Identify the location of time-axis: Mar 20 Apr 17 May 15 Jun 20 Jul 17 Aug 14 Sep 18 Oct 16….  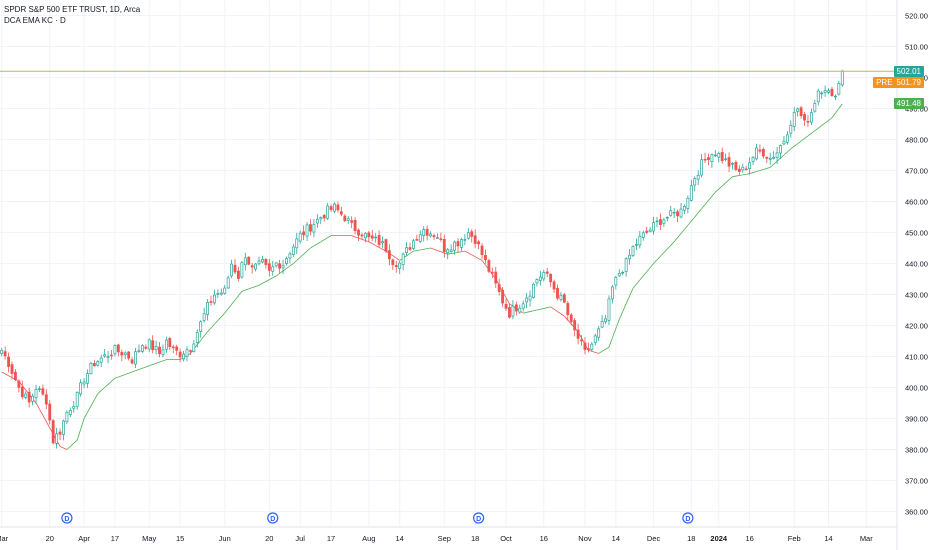
(436, 538).